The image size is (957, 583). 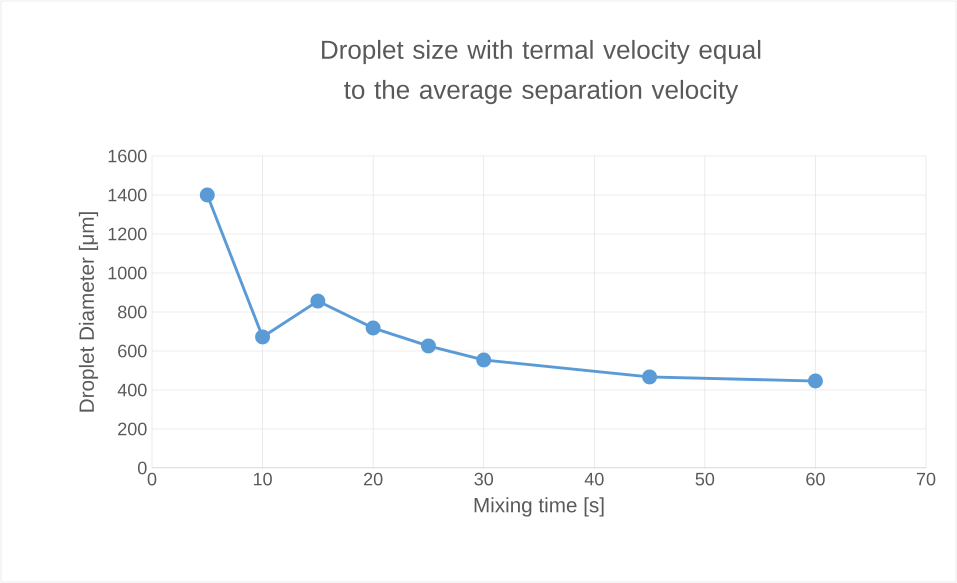 What do you see at coordinates (705, 479) in the screenshot?
I see `x-tick-label: 50` at bounding box center [705, 479].